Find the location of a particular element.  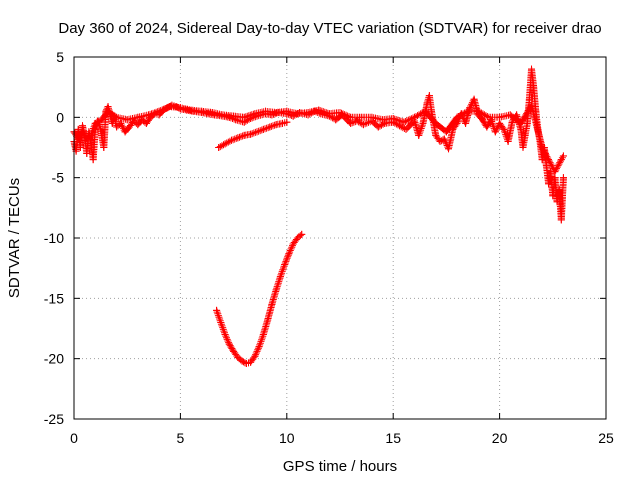

y-tick-label: -20 is located at coordinates (54, 359).